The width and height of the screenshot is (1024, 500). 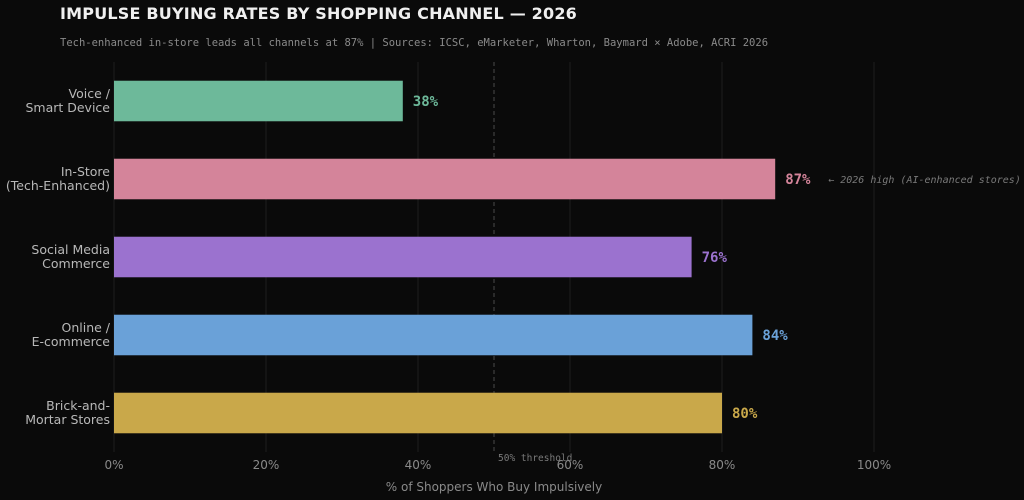 I want to click on category-label-4-0: Brick-and-, so click(x=78, y=405).